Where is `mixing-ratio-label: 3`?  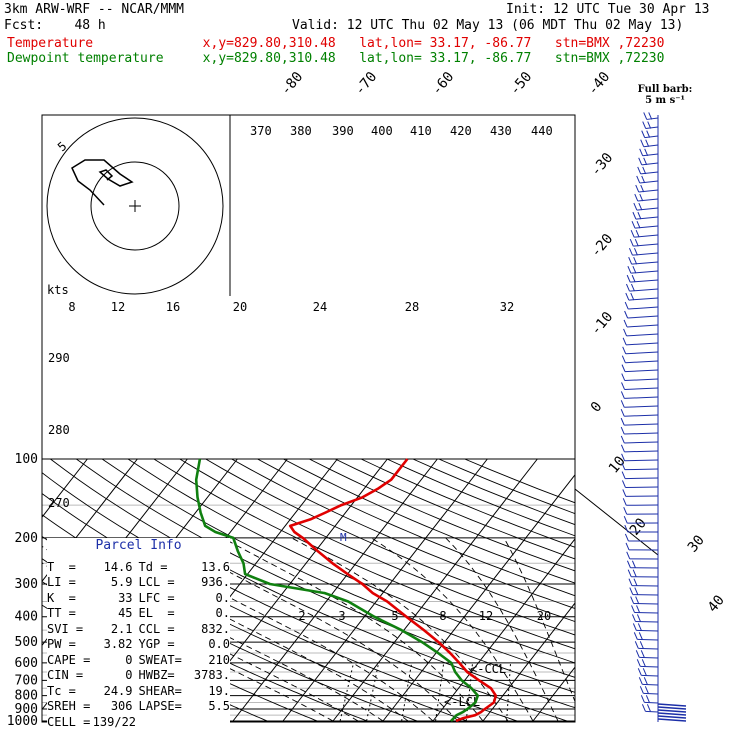 mixing-ratio-label: 3 is located at coordinates (341, 616).